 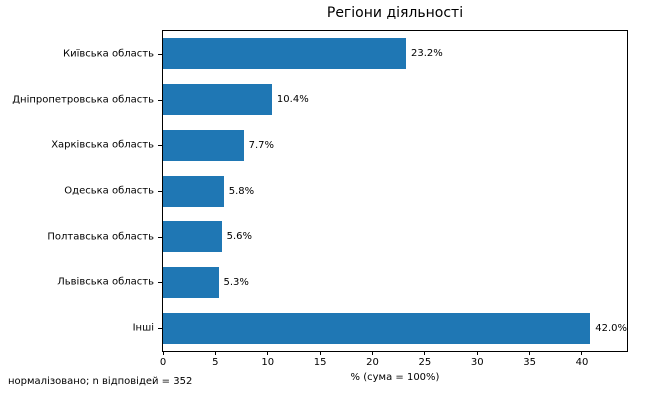 I want to click on bar-row: Харківська область 7.7%, so click(x=339, y=145).